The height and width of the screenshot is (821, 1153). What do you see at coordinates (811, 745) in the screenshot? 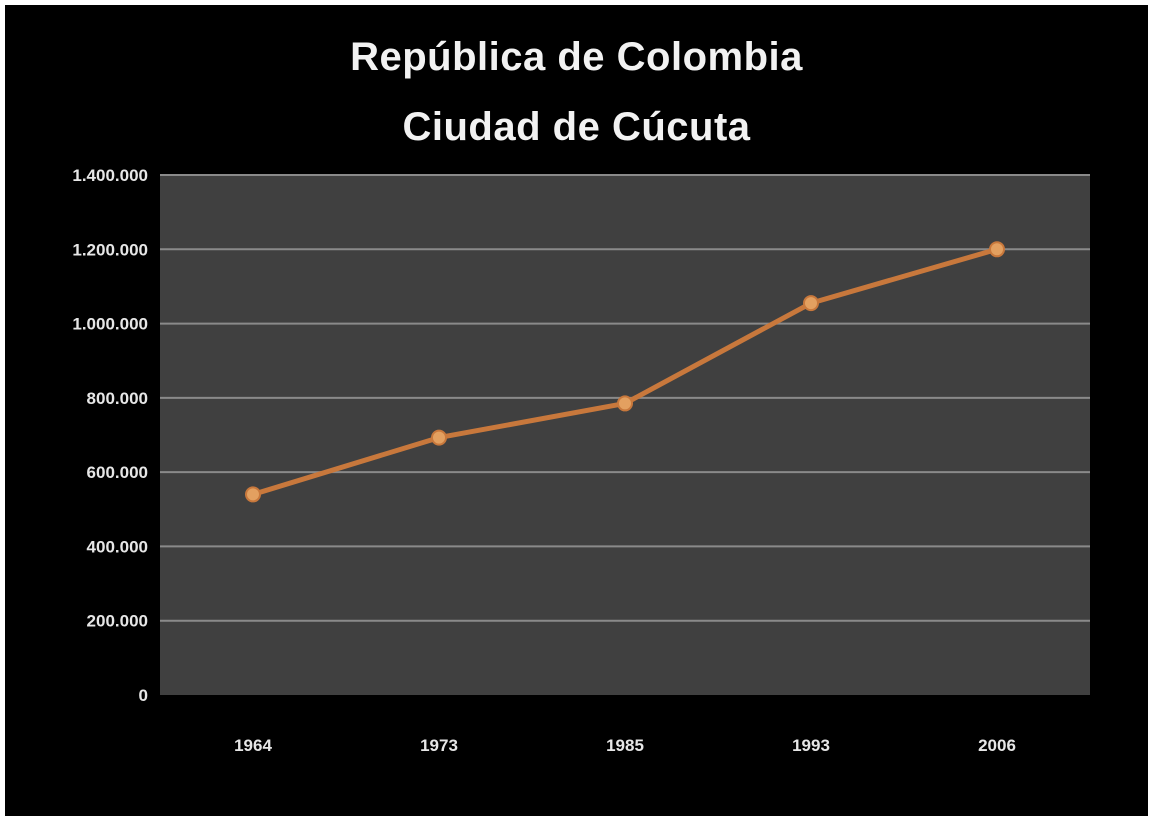
I see `x-tick-label: 1993` at bounding box center [811, 745].